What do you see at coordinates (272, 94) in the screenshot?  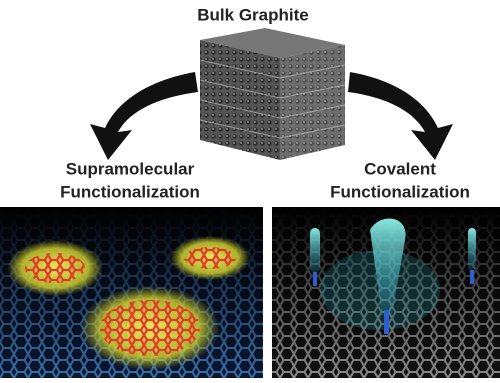 I see `graphite-cube` at bounding box center [272, 94].